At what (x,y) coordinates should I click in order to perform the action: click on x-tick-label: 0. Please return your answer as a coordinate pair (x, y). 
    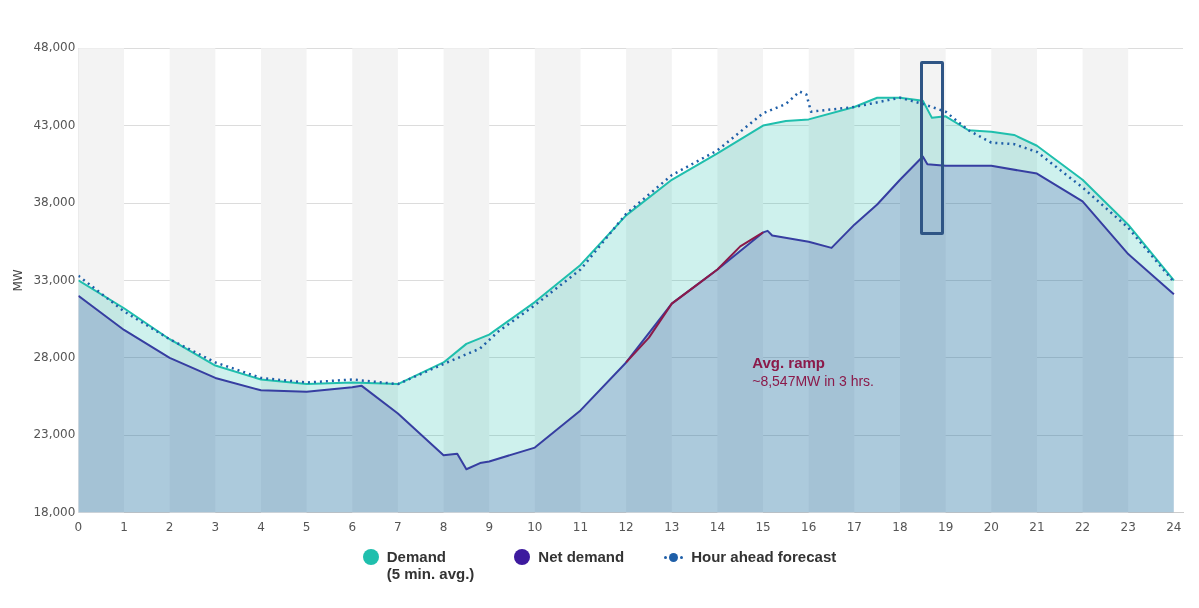
    Looking at the image, I should click on (78, 526).